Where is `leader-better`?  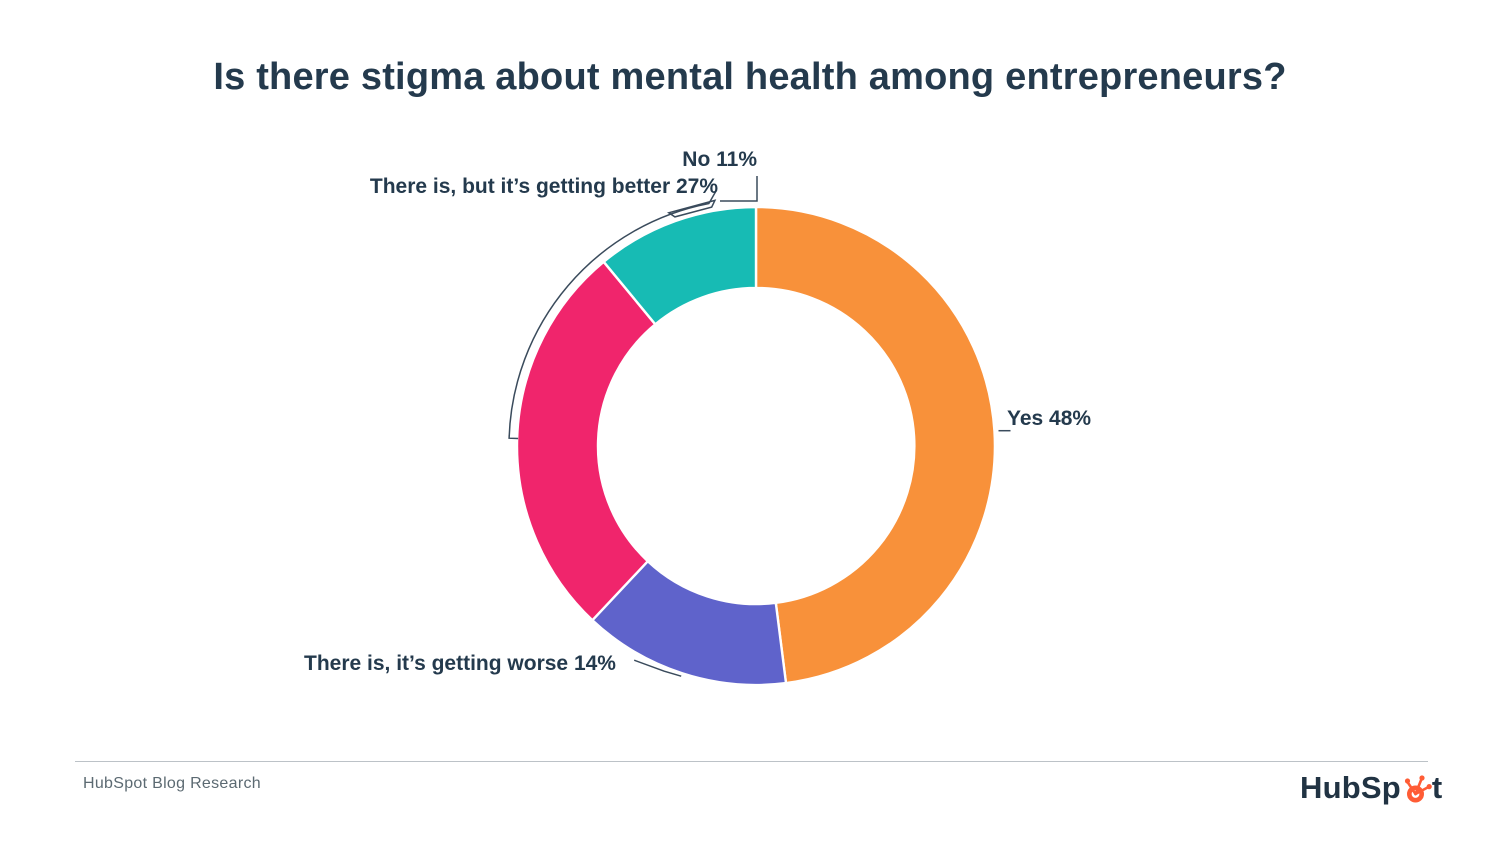
leader-better is located at coordinates (612, 315).